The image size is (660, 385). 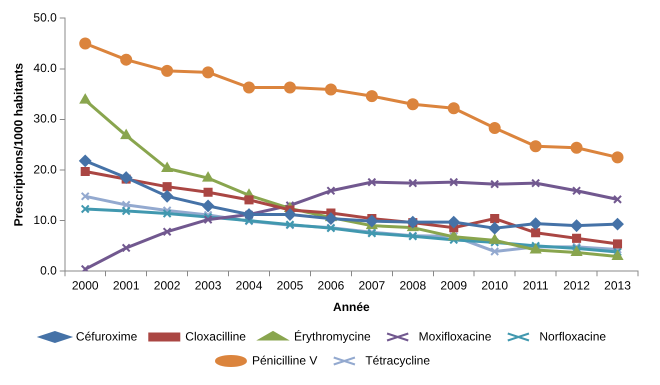 What do you see at coordinates (249, 285) in the screenshot?
I see `x-tick-label: 2004` at bounding box center [249, 285].